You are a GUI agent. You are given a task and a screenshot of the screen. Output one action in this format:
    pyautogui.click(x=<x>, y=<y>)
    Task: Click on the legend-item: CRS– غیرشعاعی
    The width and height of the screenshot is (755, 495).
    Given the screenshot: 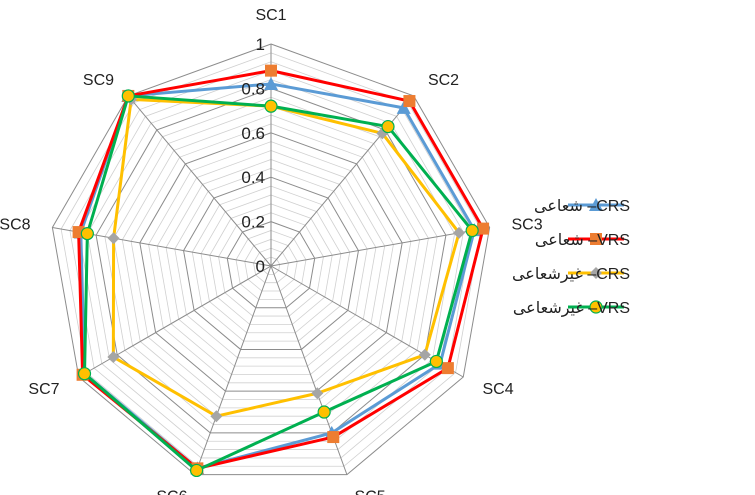 What is the action you would take?
    pyautogui.click(x=571, y=275)
    